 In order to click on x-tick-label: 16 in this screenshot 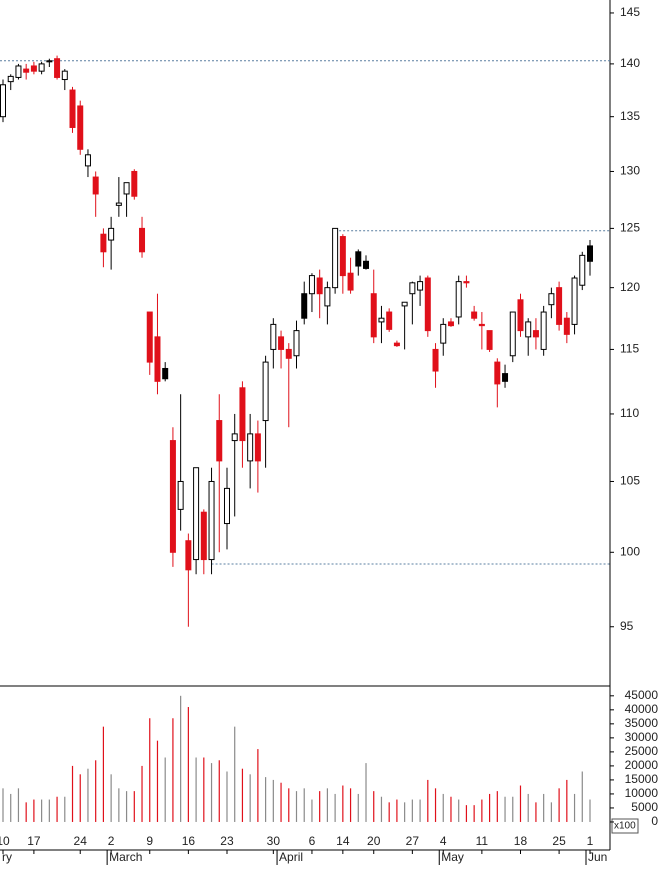, I will do `click(189, 841)`.